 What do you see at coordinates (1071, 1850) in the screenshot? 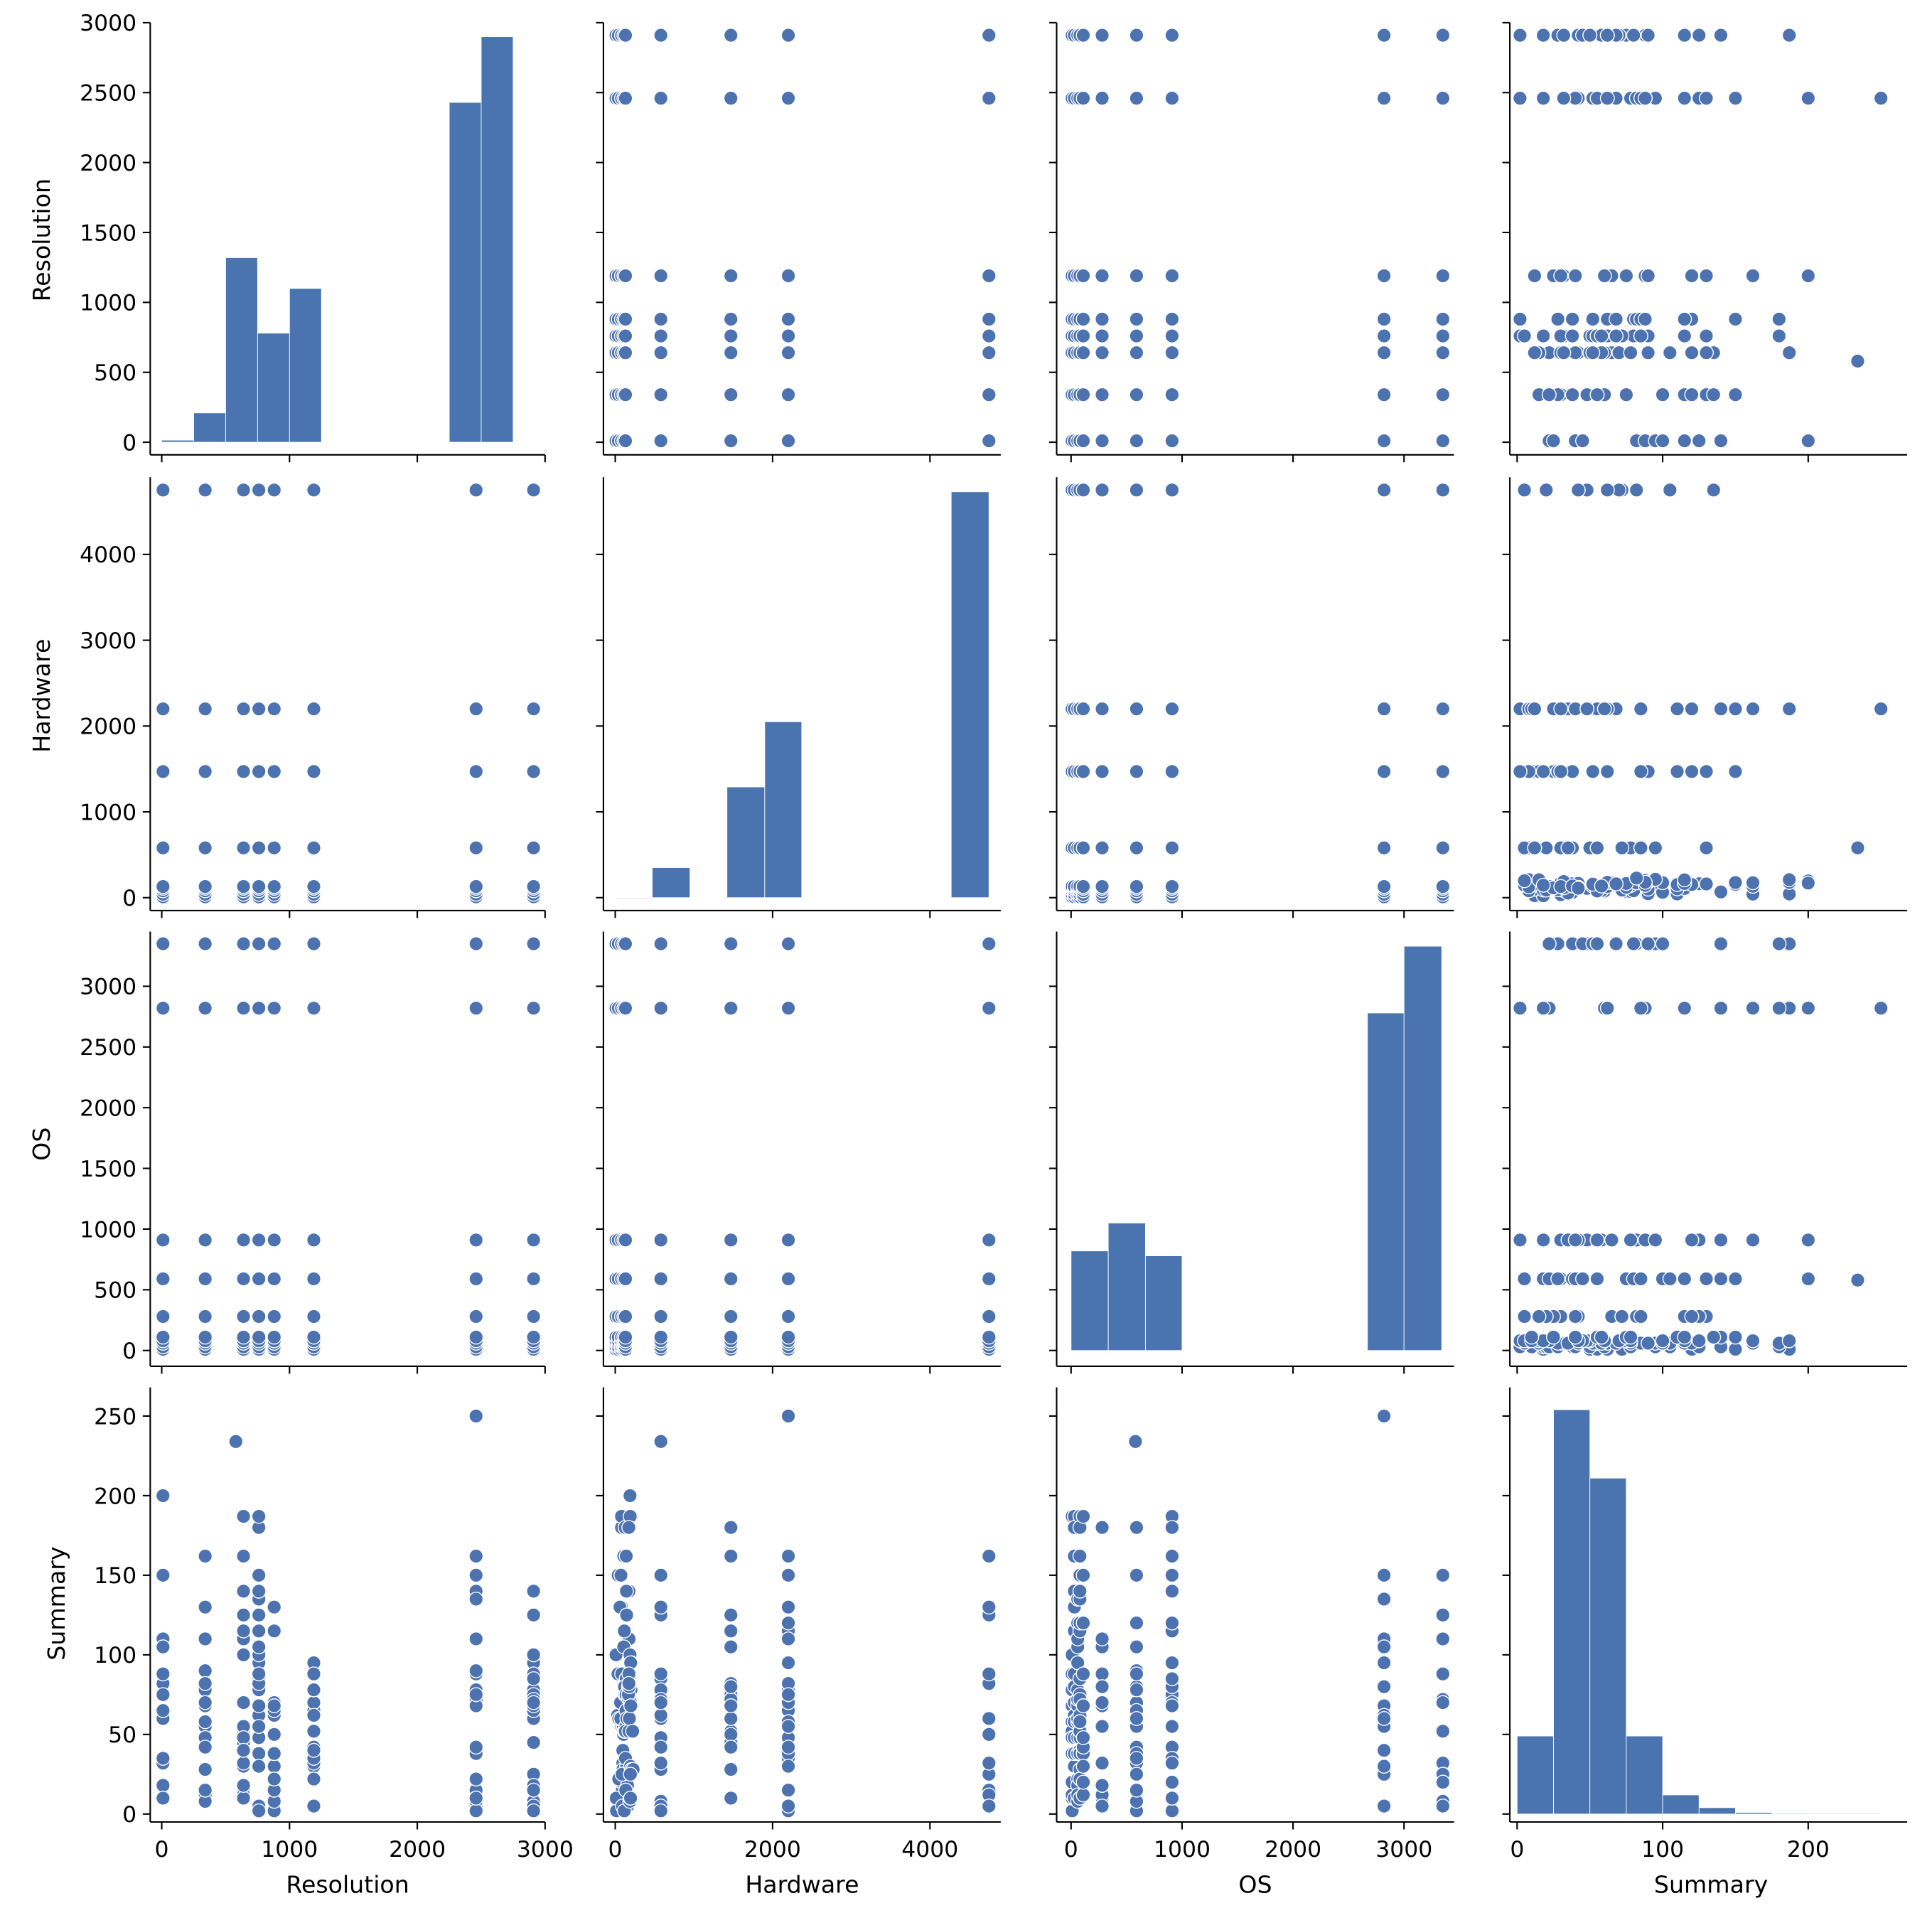
I see `xtick-label-os-0: 0` at bounding box center [1071, 1850].